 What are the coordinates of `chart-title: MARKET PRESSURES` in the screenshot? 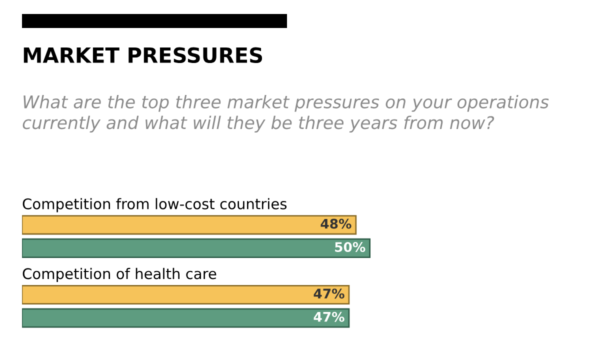 It's located at (143, 55).